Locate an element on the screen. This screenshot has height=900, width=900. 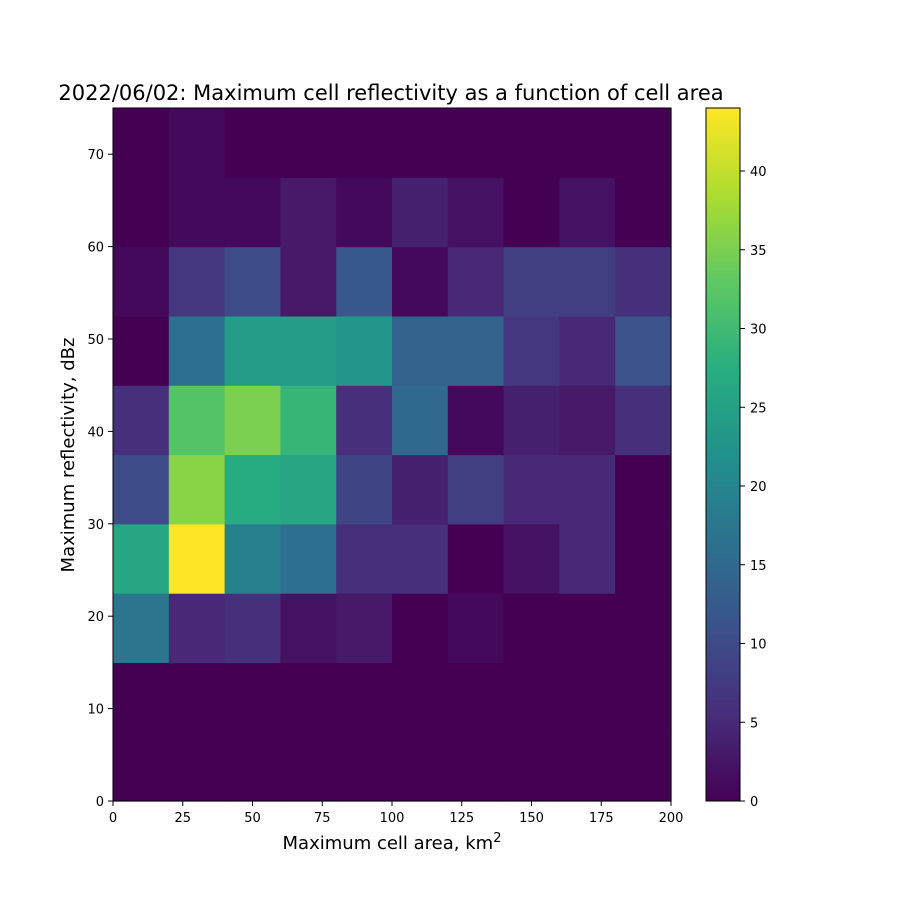
x-axis-ticks: 0 25 50 75 100 125 150 175 200 is located at coordinates (396, 813).